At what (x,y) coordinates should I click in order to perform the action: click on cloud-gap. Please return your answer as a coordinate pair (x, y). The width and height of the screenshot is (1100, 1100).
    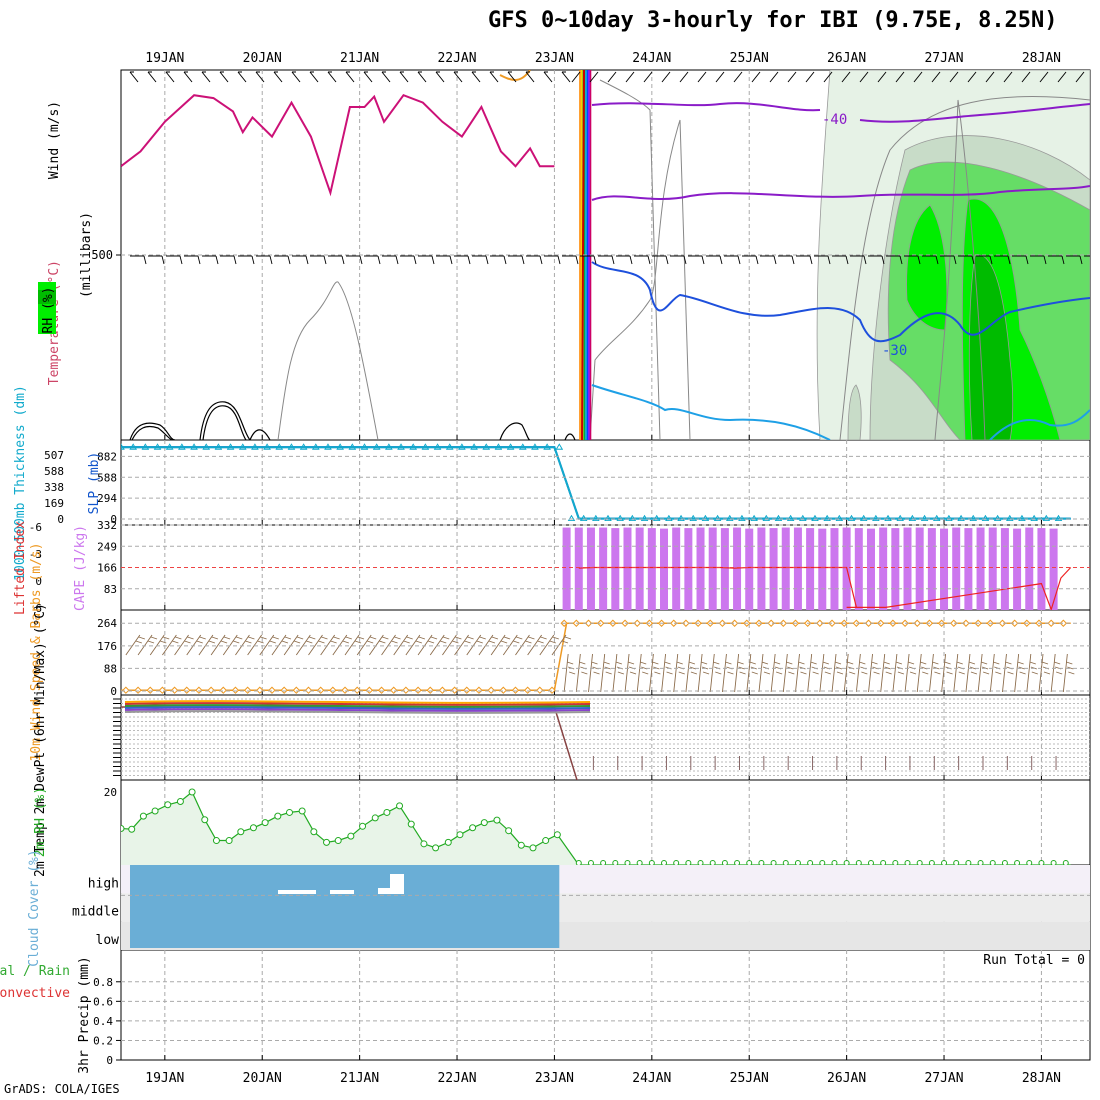
    Looking at the image, I should click on (297, 892).